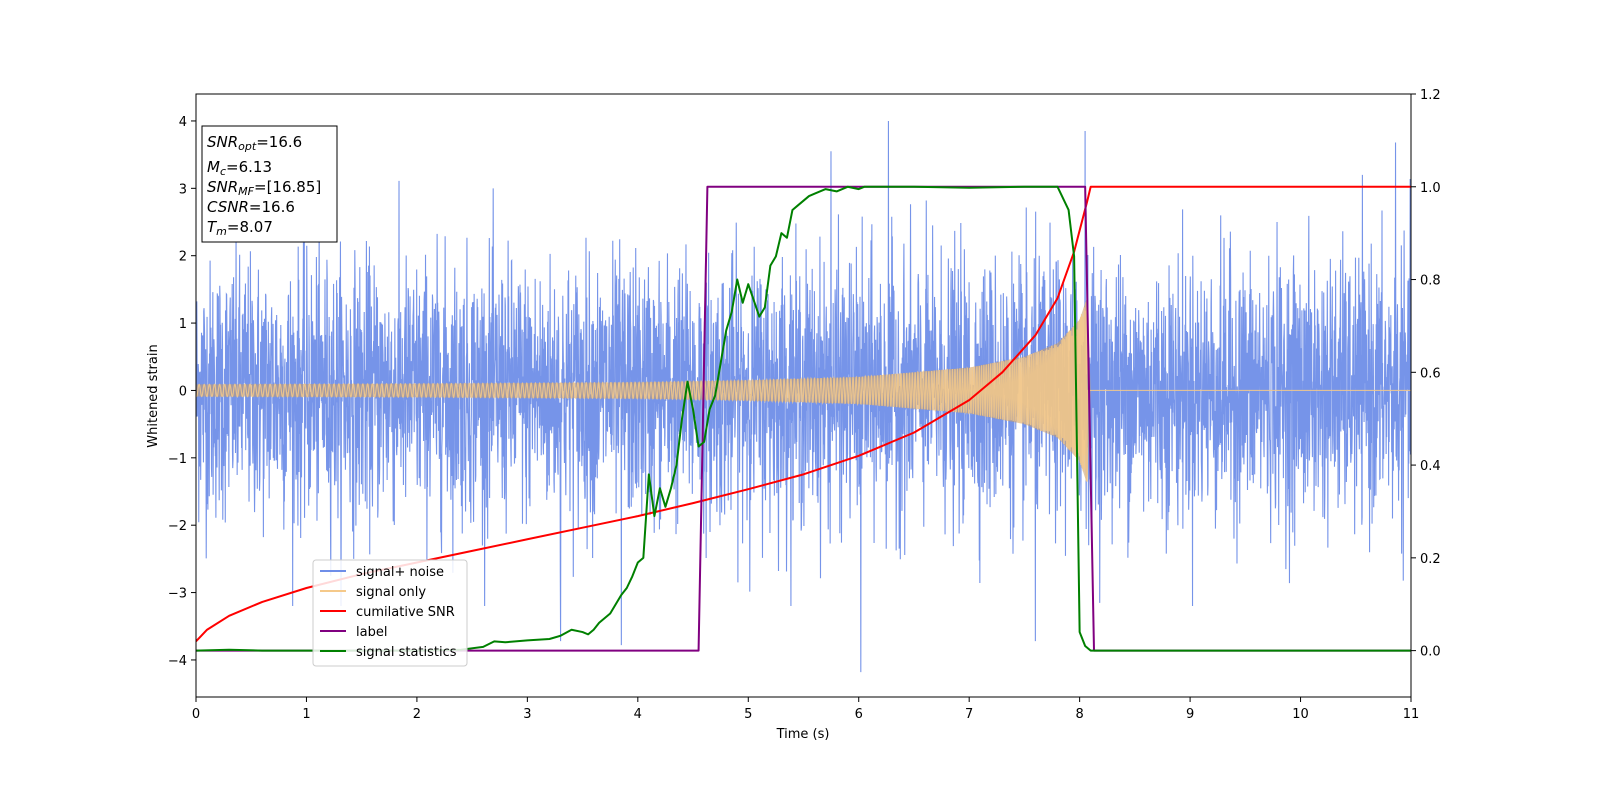 This screenshot has height=800, width=1600. I want to click on info-csnr: CSNR=16.6, so click(251, 207).